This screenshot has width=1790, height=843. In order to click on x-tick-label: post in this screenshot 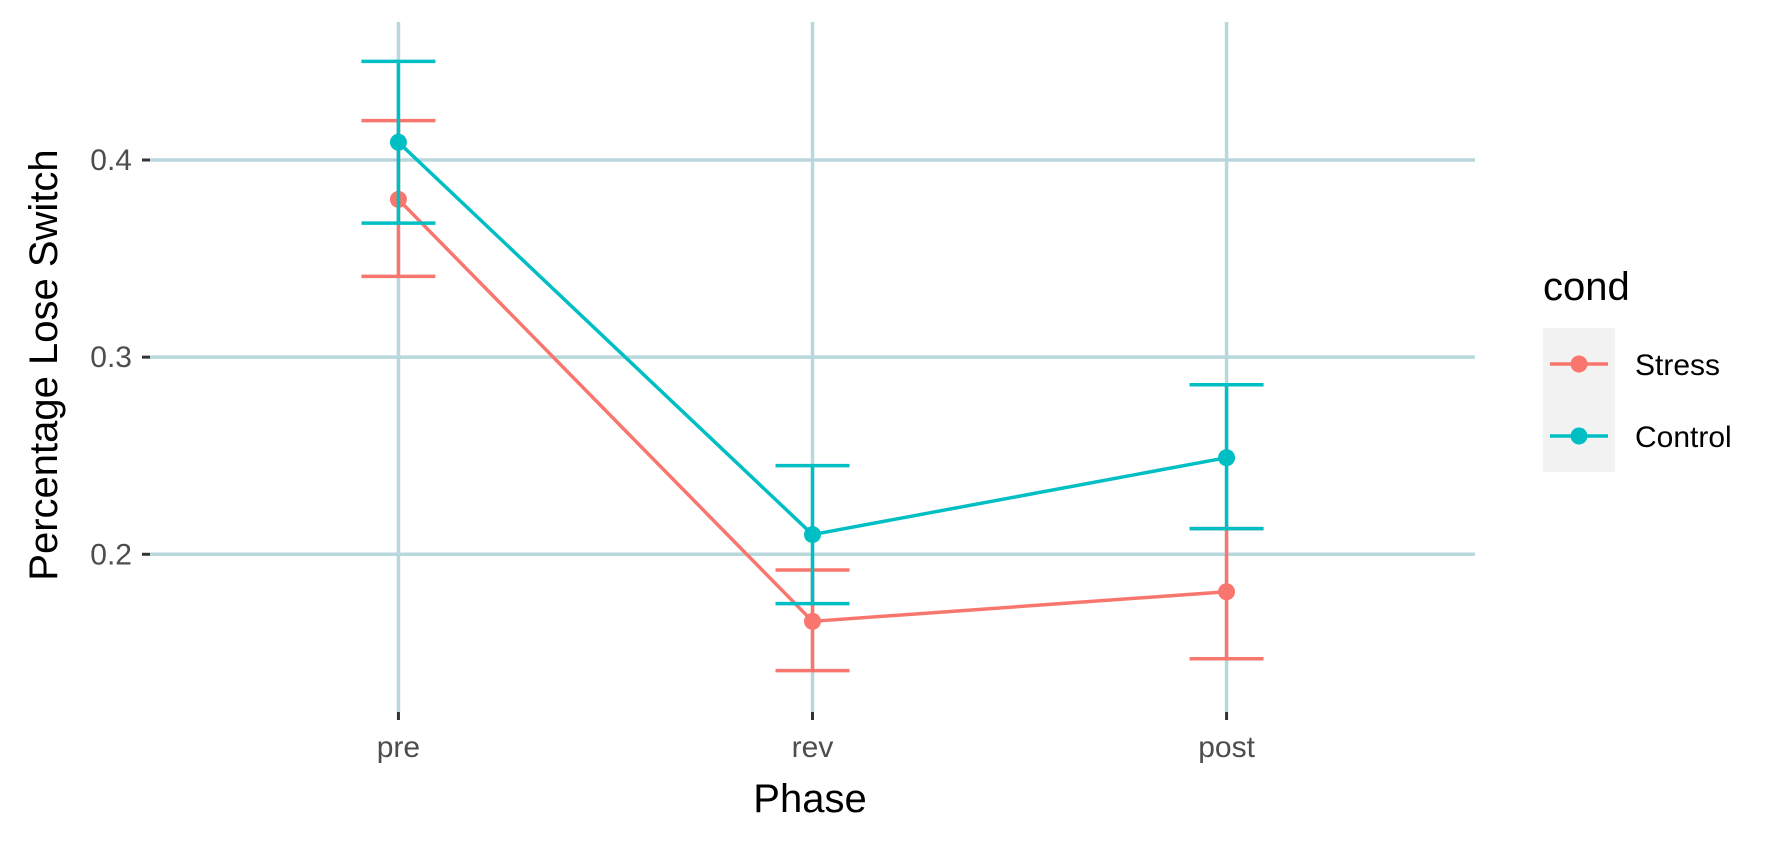, I will do `click(1226, 747)`.